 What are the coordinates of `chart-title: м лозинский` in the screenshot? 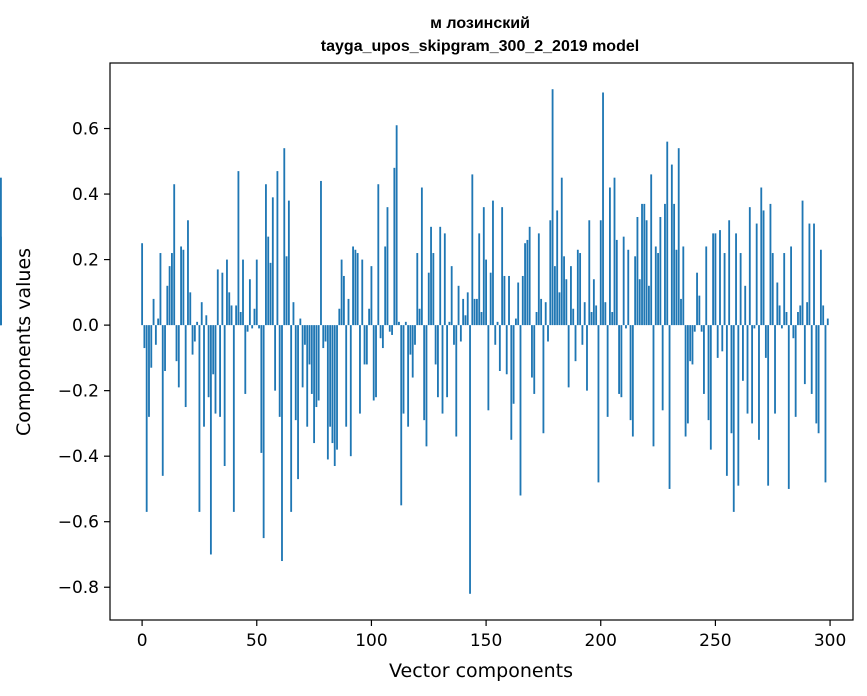 It's located at (480, 23).